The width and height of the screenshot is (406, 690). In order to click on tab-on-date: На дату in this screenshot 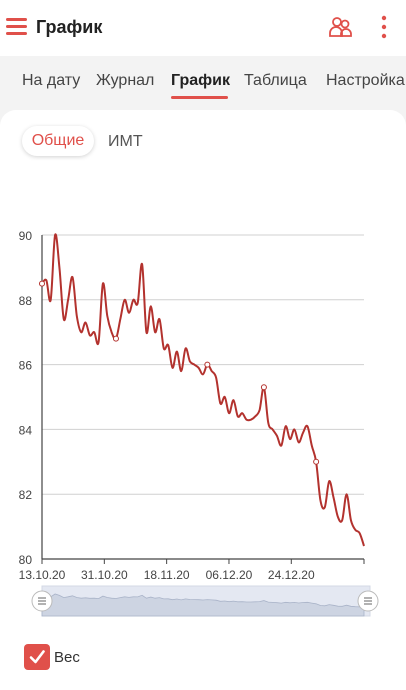, I will do `click(51, 80)`.